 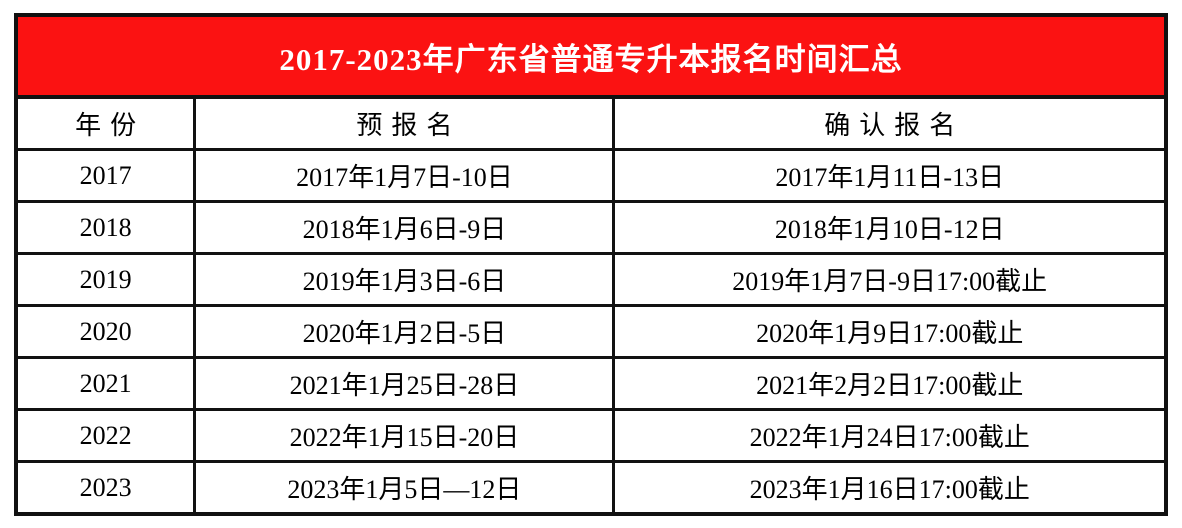 What do you see at coordinates (105, 123) in the screenshot?
I see `column-header-year: 年份` at bounding box center [105, 123].